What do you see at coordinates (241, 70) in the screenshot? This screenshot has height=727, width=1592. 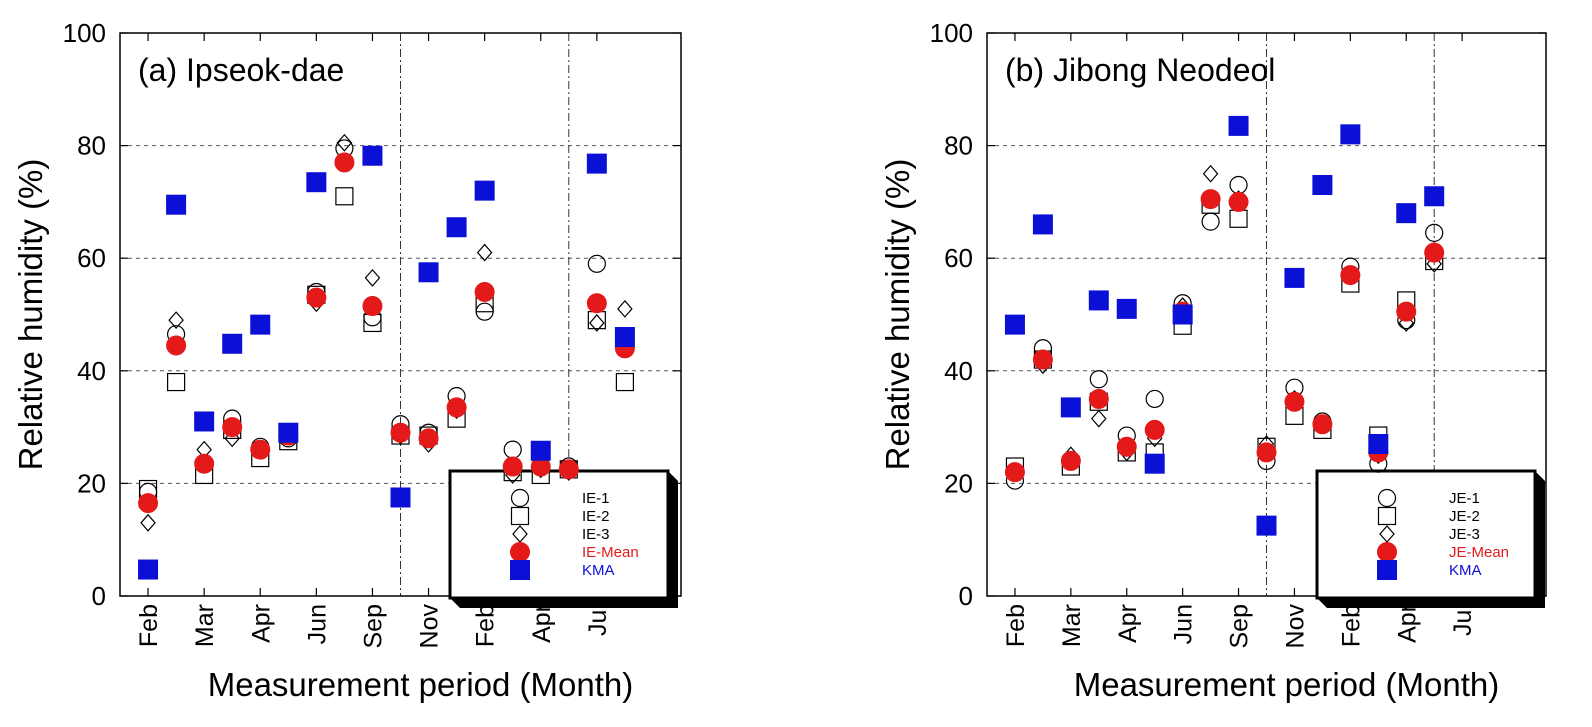 I see `panel-title: (a) Ipseok-dae` at bounding box center [241, 70].